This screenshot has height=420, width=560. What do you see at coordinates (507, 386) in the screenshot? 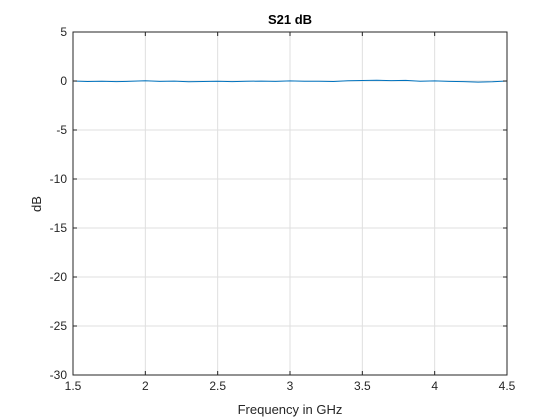
I see `x-tick-label: 4.5` at bounding box center [507, 386].